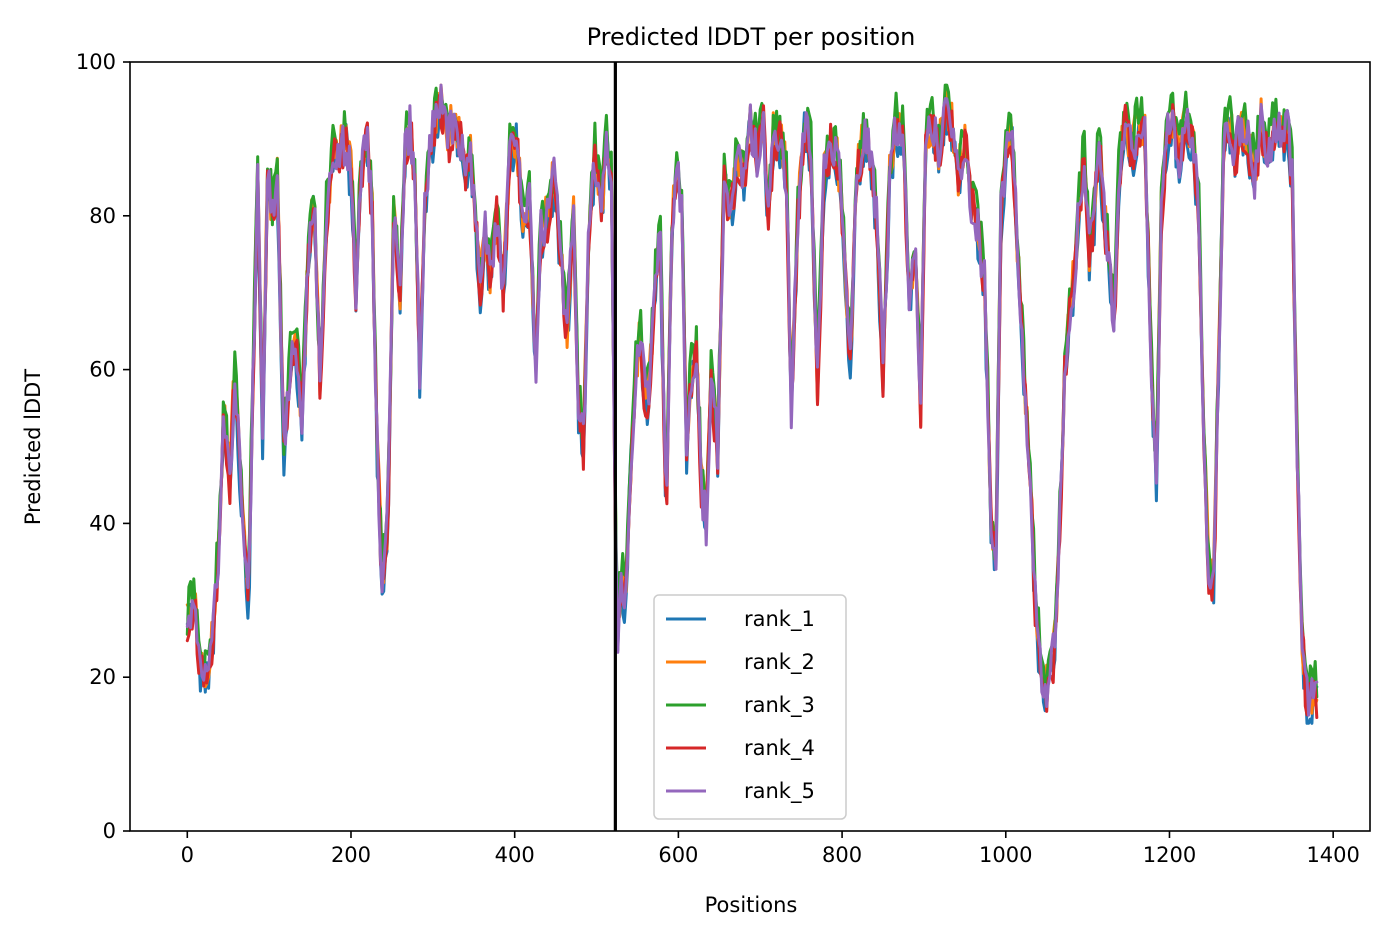 The height and width of the screenshot is (944, 1391). What do you see at coordinates (779, 748) in the screenshot?
I see `legend-label-rank_4: rank_4` at bounding box center [779, 748].